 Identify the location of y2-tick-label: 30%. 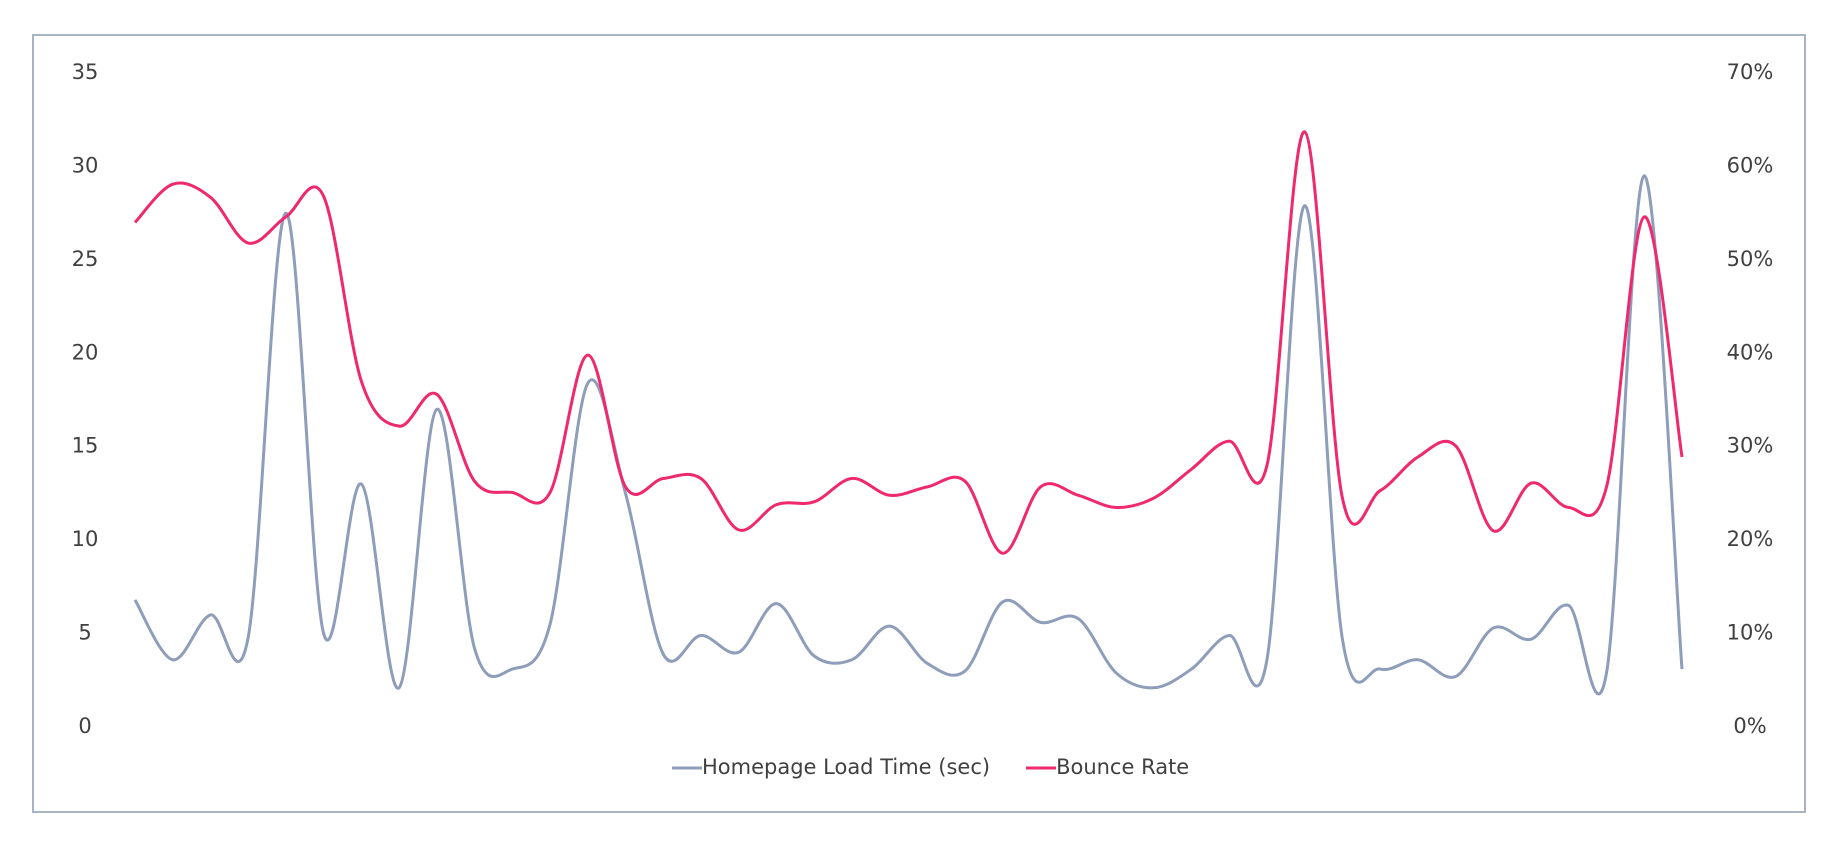
(1750, 446).